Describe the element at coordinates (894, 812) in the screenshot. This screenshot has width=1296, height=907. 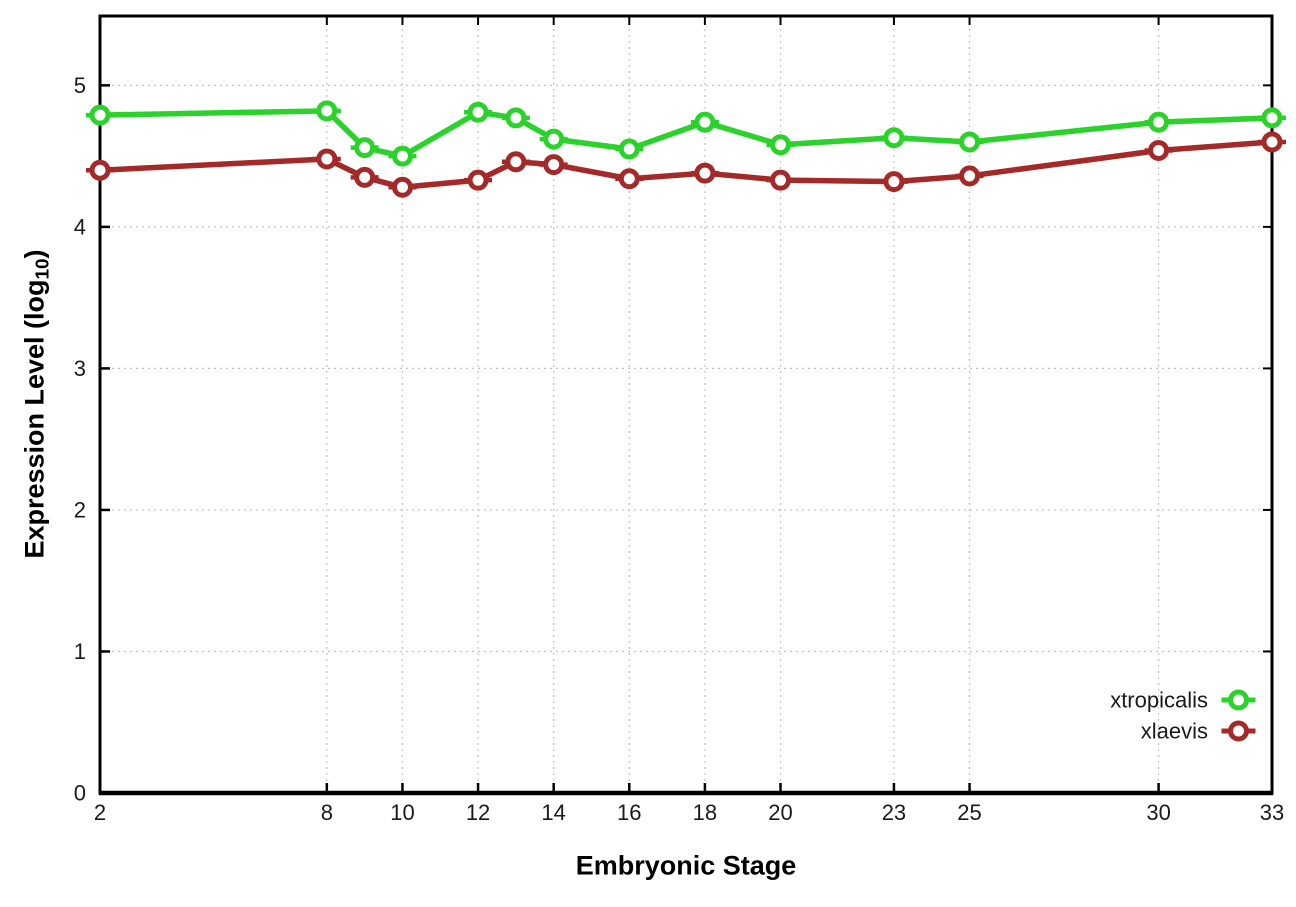
I see `x-tick-label: 23` at that location.